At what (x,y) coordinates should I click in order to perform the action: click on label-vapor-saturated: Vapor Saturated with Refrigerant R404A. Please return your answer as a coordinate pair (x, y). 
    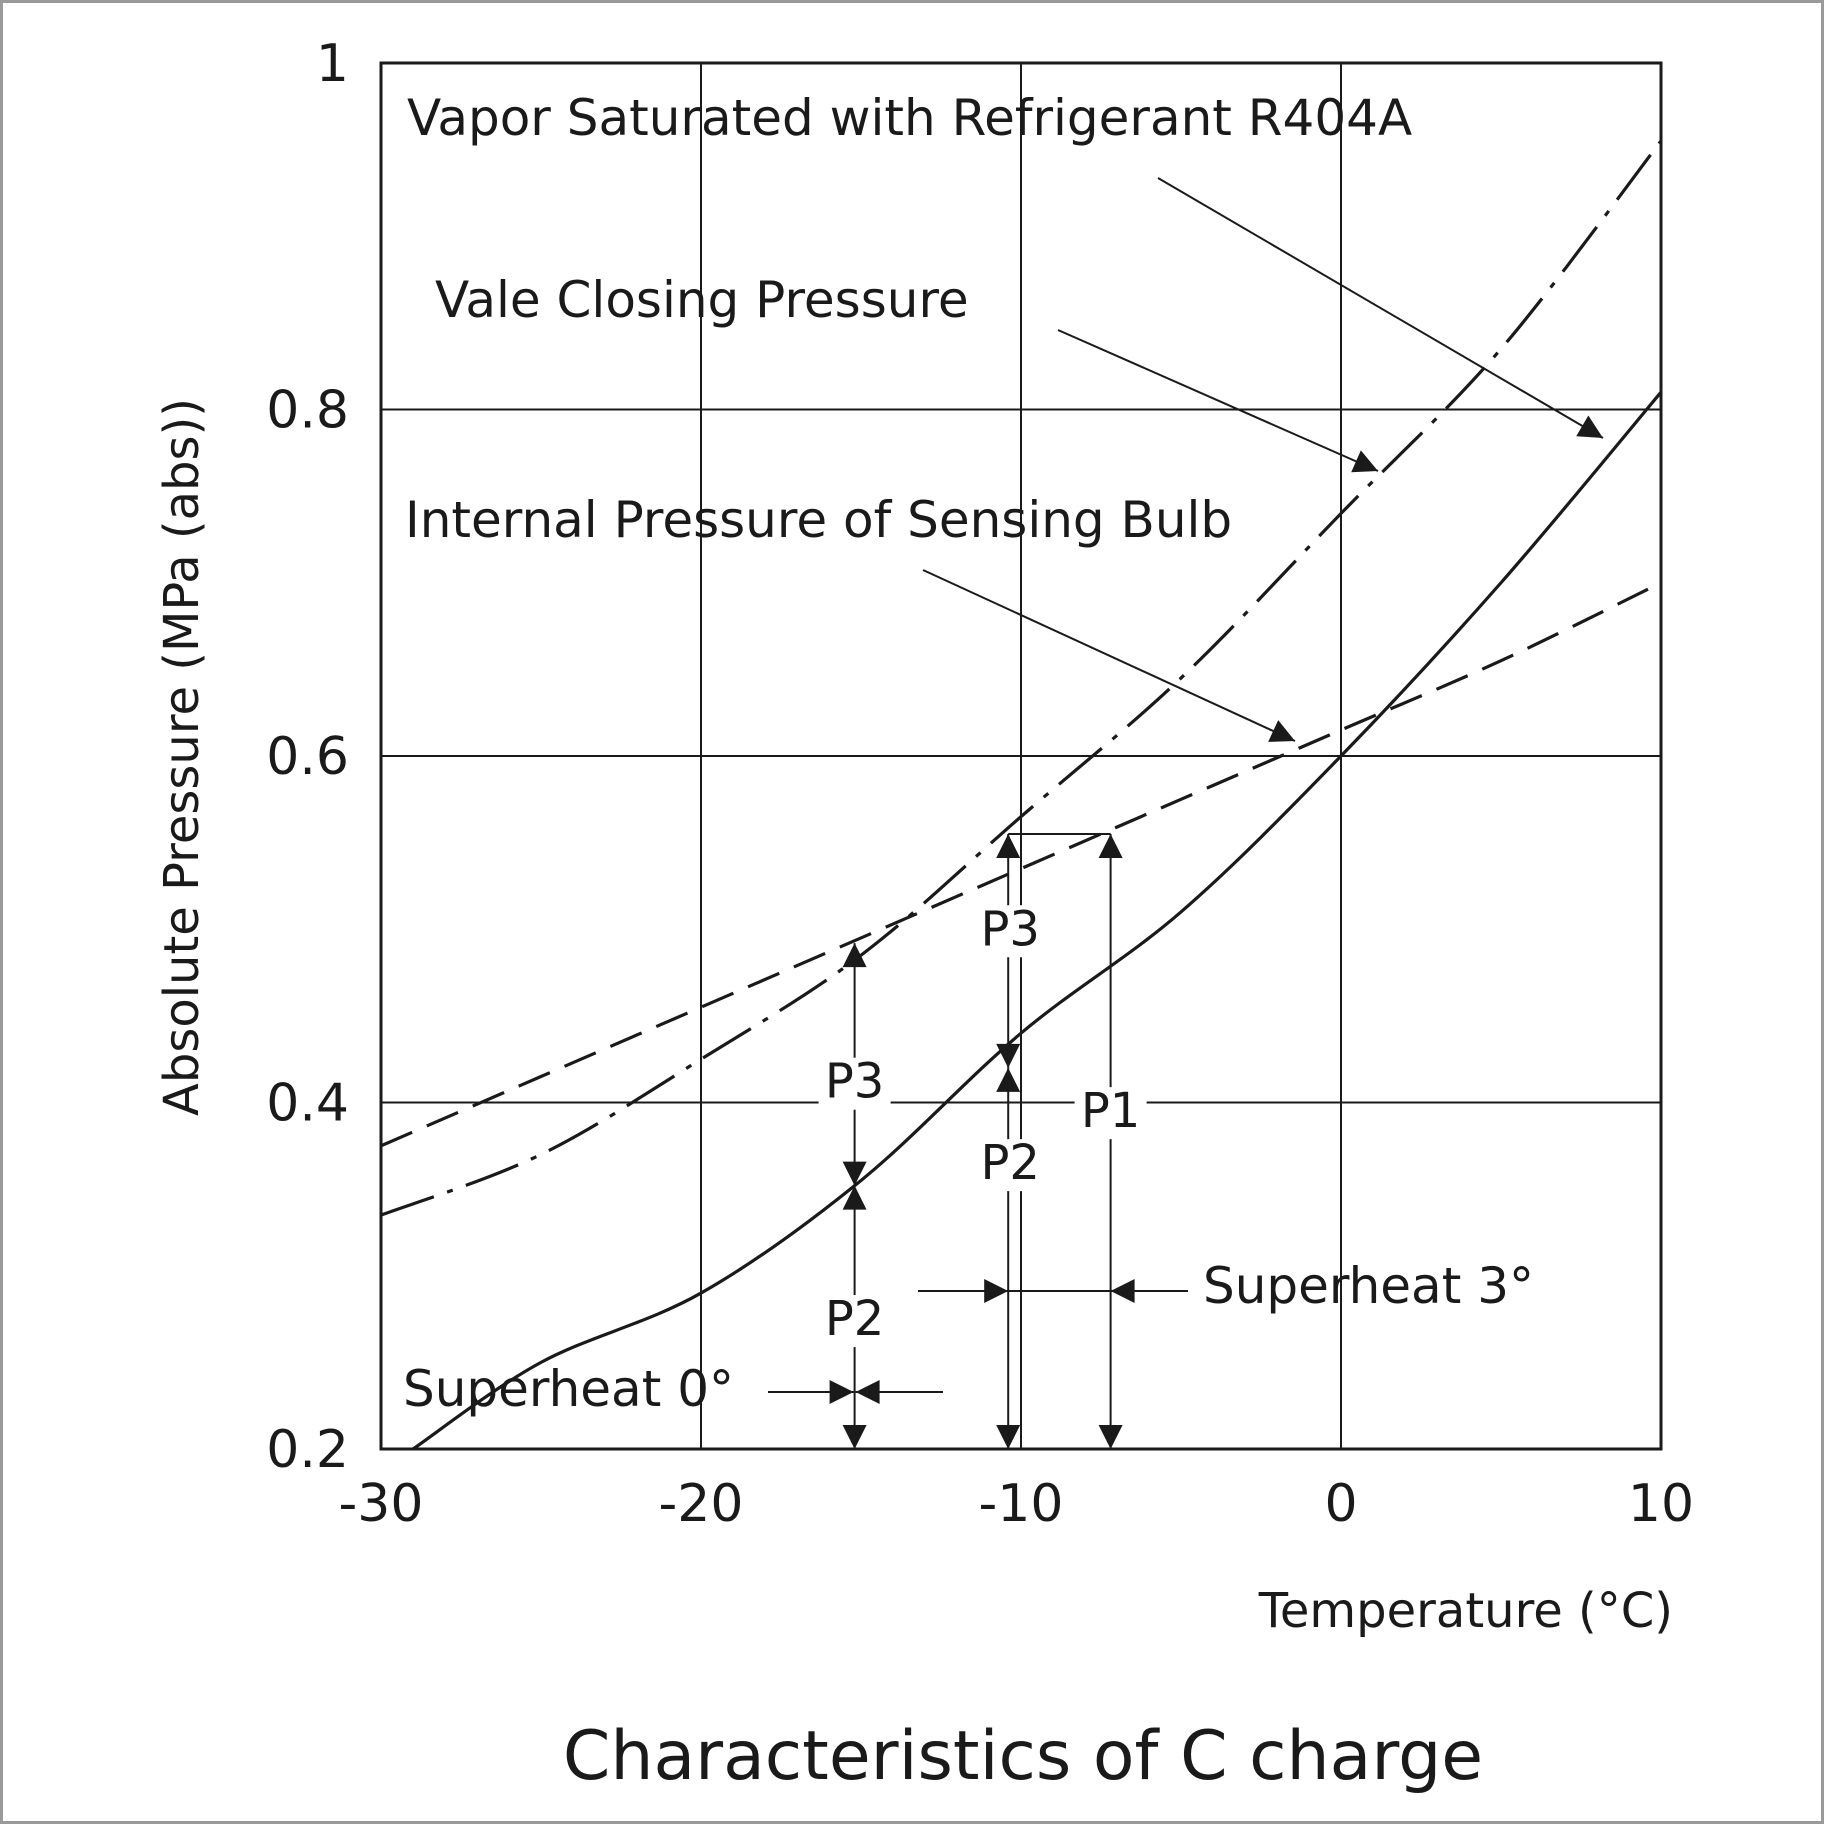
    Looking at the image, I should click on (909, 118).